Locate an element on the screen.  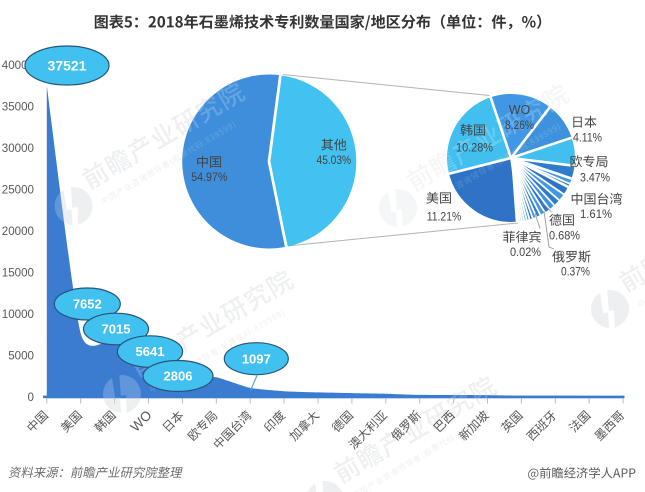
svg-text: 5641 is located at coordinates (150, 351).